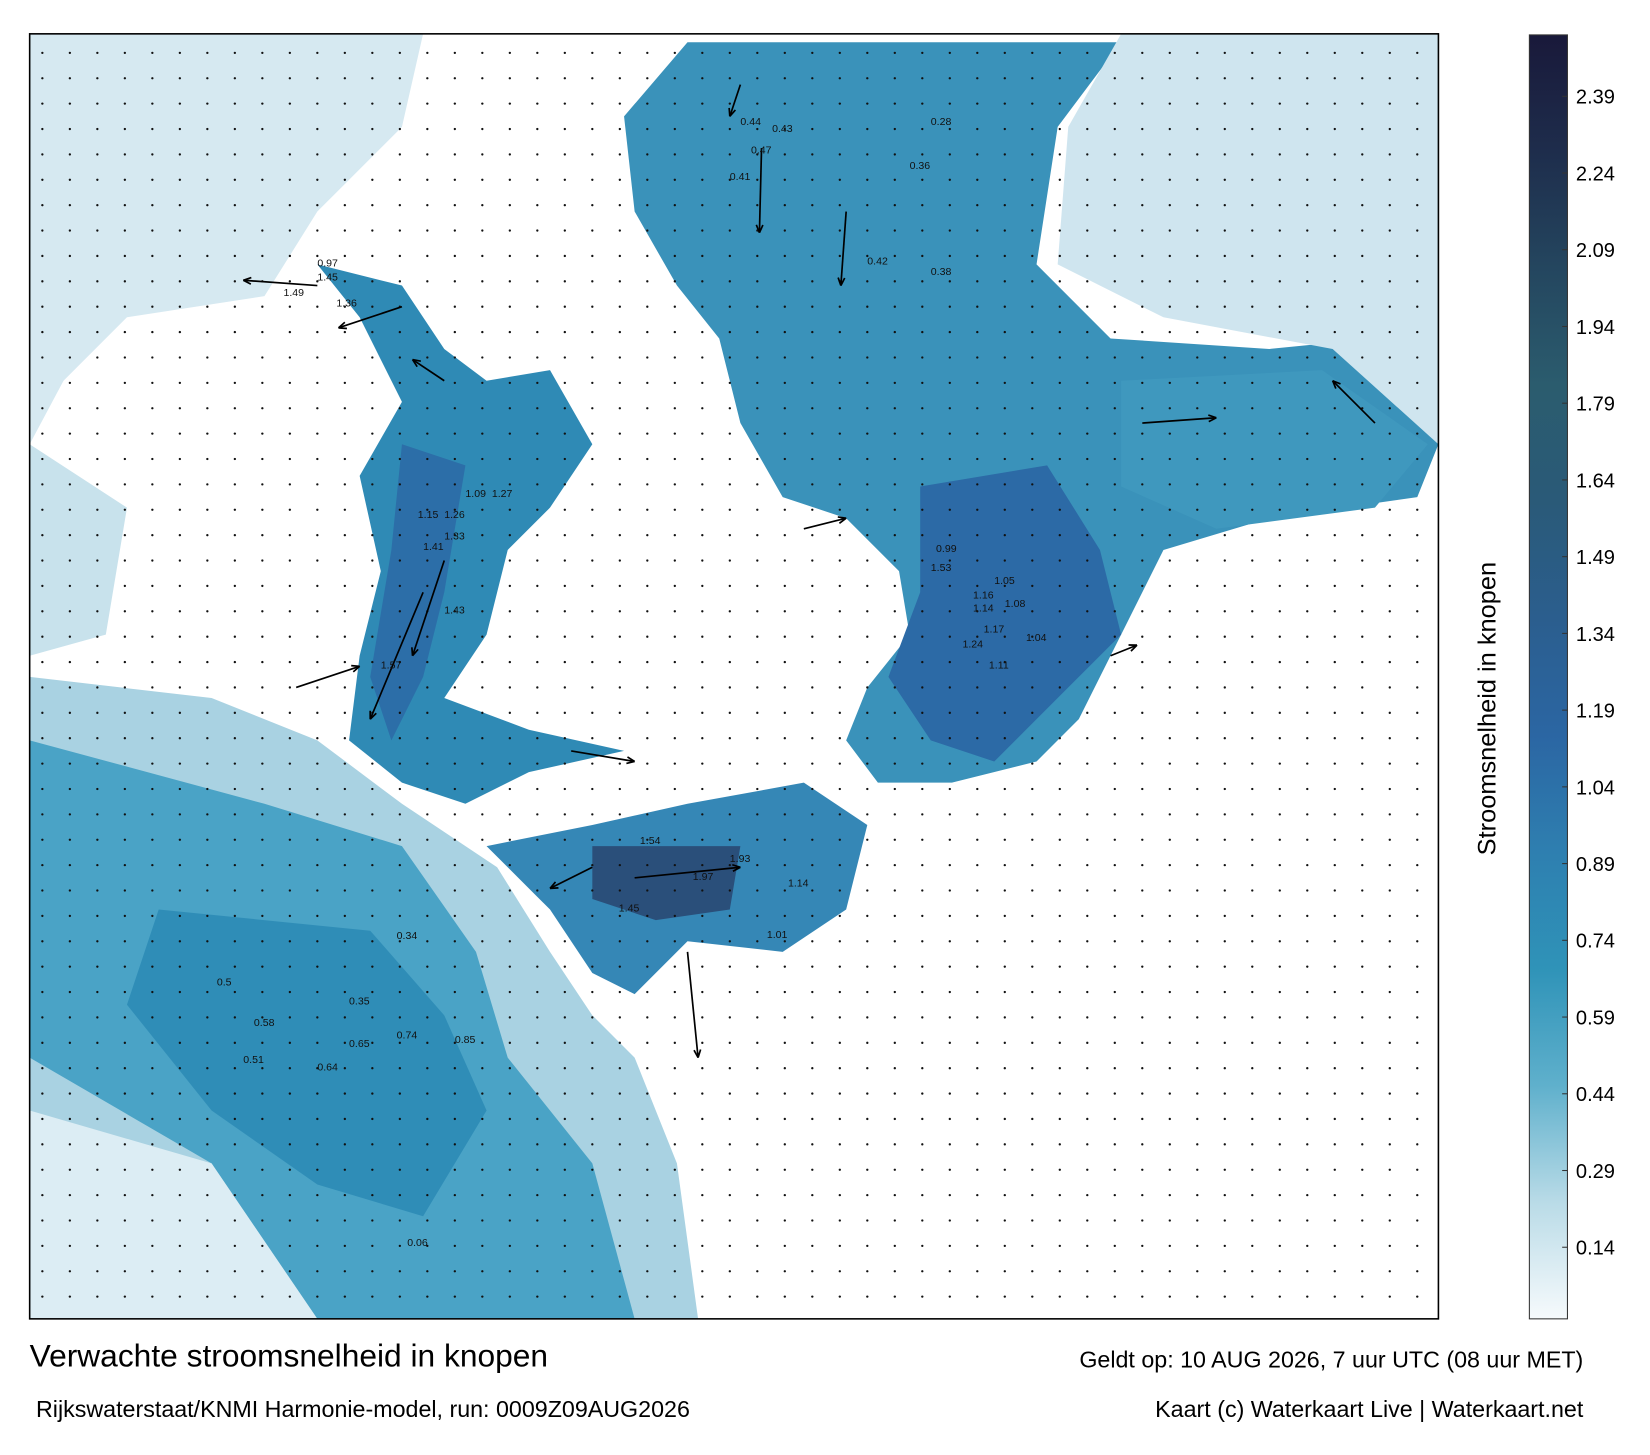 Image resolution: width=1650 pixels, height=1455 pixels. Describe the element at coordinates (760, 190) in the screenshot. I see `flow-arrow` at that location.